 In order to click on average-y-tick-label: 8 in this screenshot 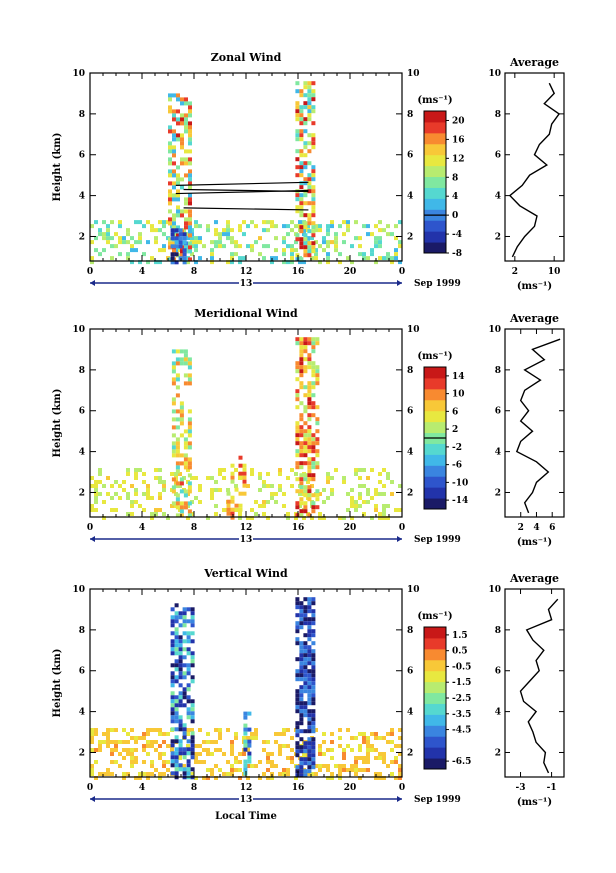, I will do `click(498, 631)`.